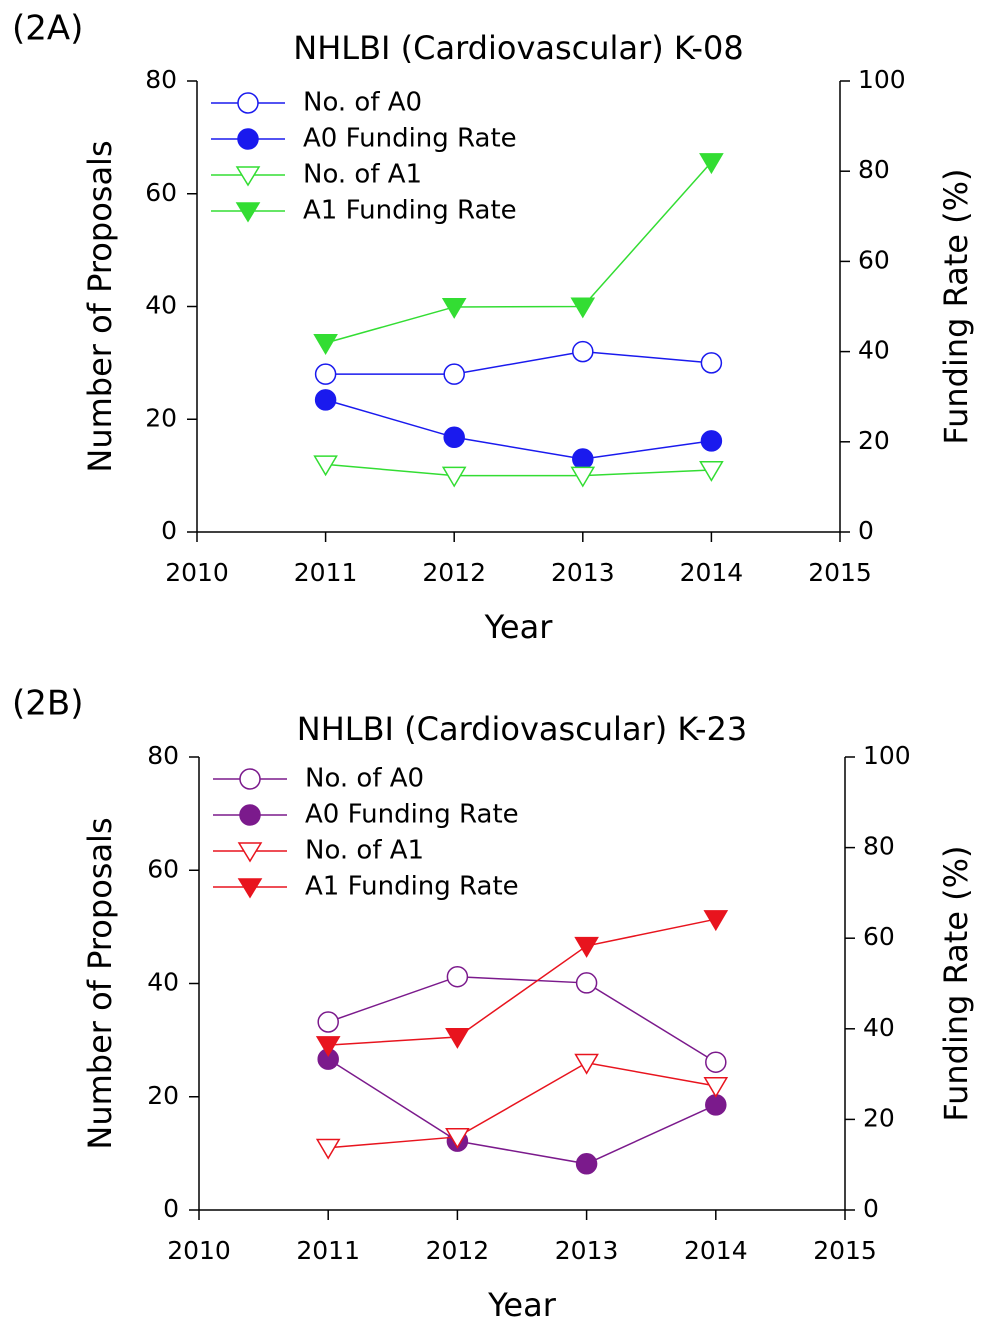 The width and height of the screenshot is (984, 1327). Describe the element at coordinates (522, 729) in the screenshot. I see `chart-title: NHLBI (Cardiovascular) K-23` at that location.